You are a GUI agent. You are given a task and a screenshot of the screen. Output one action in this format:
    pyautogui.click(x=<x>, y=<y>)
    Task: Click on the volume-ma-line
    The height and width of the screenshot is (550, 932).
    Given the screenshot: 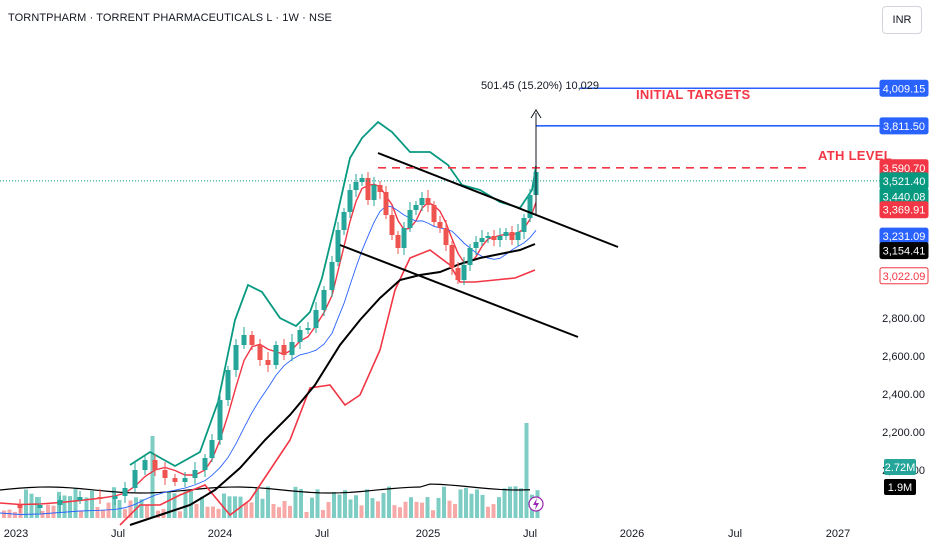 What is the action you would take?
    pyautogui.click(x=265, y=488)
    